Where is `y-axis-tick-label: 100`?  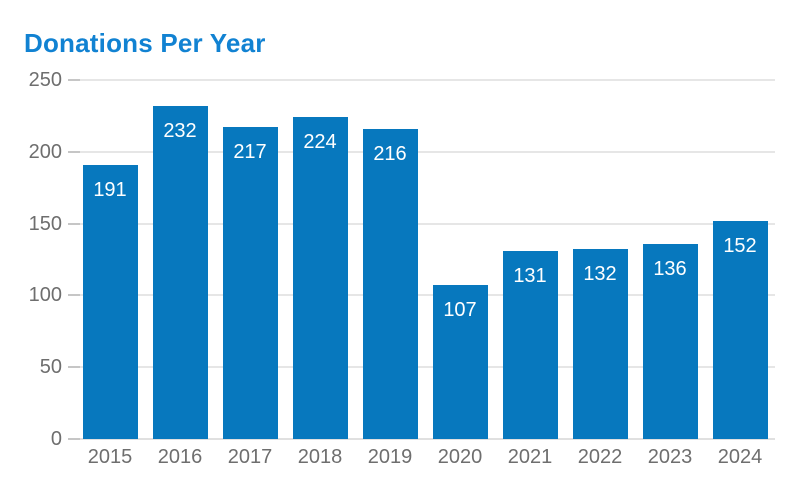
y-axis-tick-label: 100 is located at coordinates (45, 295).